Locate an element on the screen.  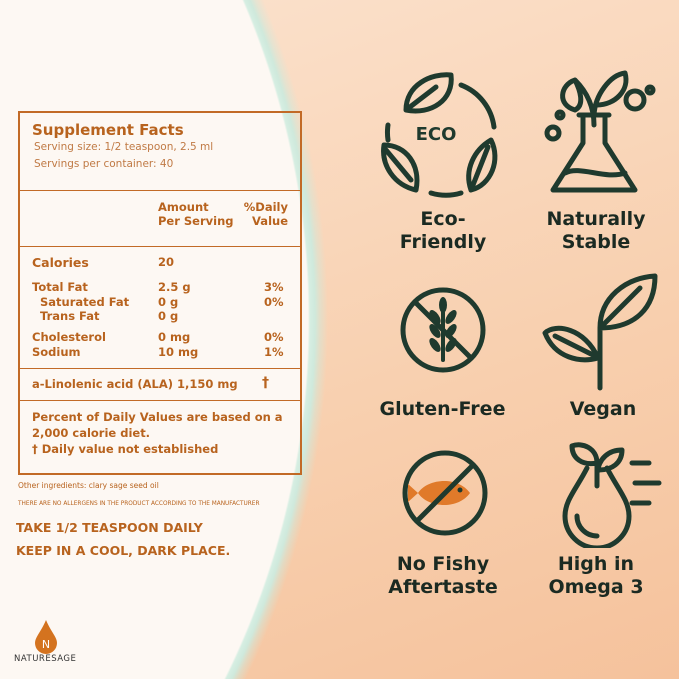
brand-logo: N NATURESAGE is located at coordinates (49, 642).